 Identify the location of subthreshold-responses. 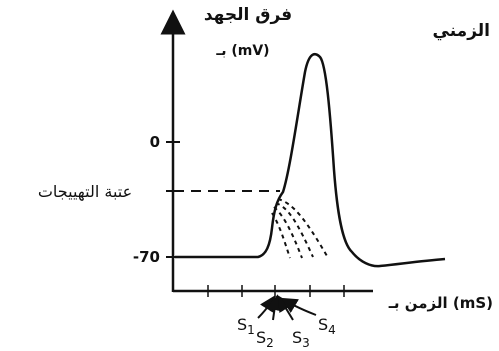
(299, 228).